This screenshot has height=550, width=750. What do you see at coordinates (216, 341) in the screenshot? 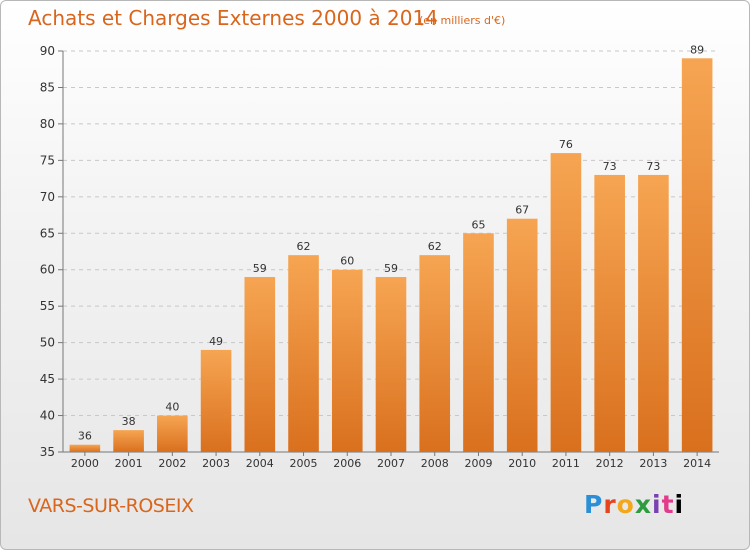
I see `data-label: 49` at bounding box center [216, 341].